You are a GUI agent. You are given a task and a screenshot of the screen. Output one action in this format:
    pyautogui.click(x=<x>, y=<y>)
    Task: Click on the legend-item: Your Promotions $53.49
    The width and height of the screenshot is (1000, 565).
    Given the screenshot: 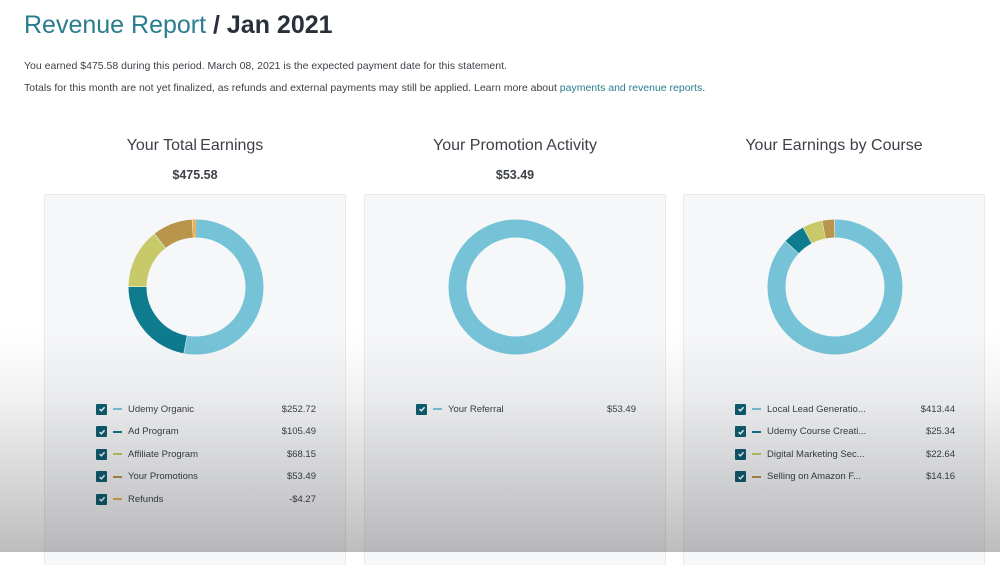 What is the action you would take?
    pyautogui.click(x=206, y=477)
    